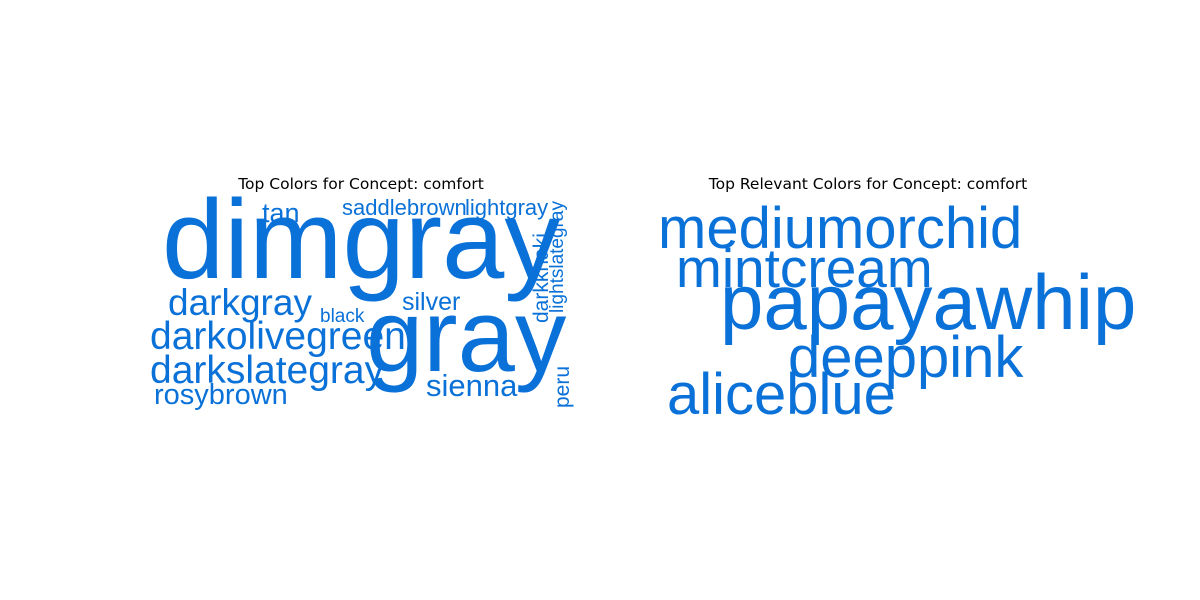 The width and height of the screenshot is (1200, 600). What do you see at coordinates (404, 207) in the screenshot?
I see `word-saddlebrown: saddlebrown` at bounding box center [404, 207].